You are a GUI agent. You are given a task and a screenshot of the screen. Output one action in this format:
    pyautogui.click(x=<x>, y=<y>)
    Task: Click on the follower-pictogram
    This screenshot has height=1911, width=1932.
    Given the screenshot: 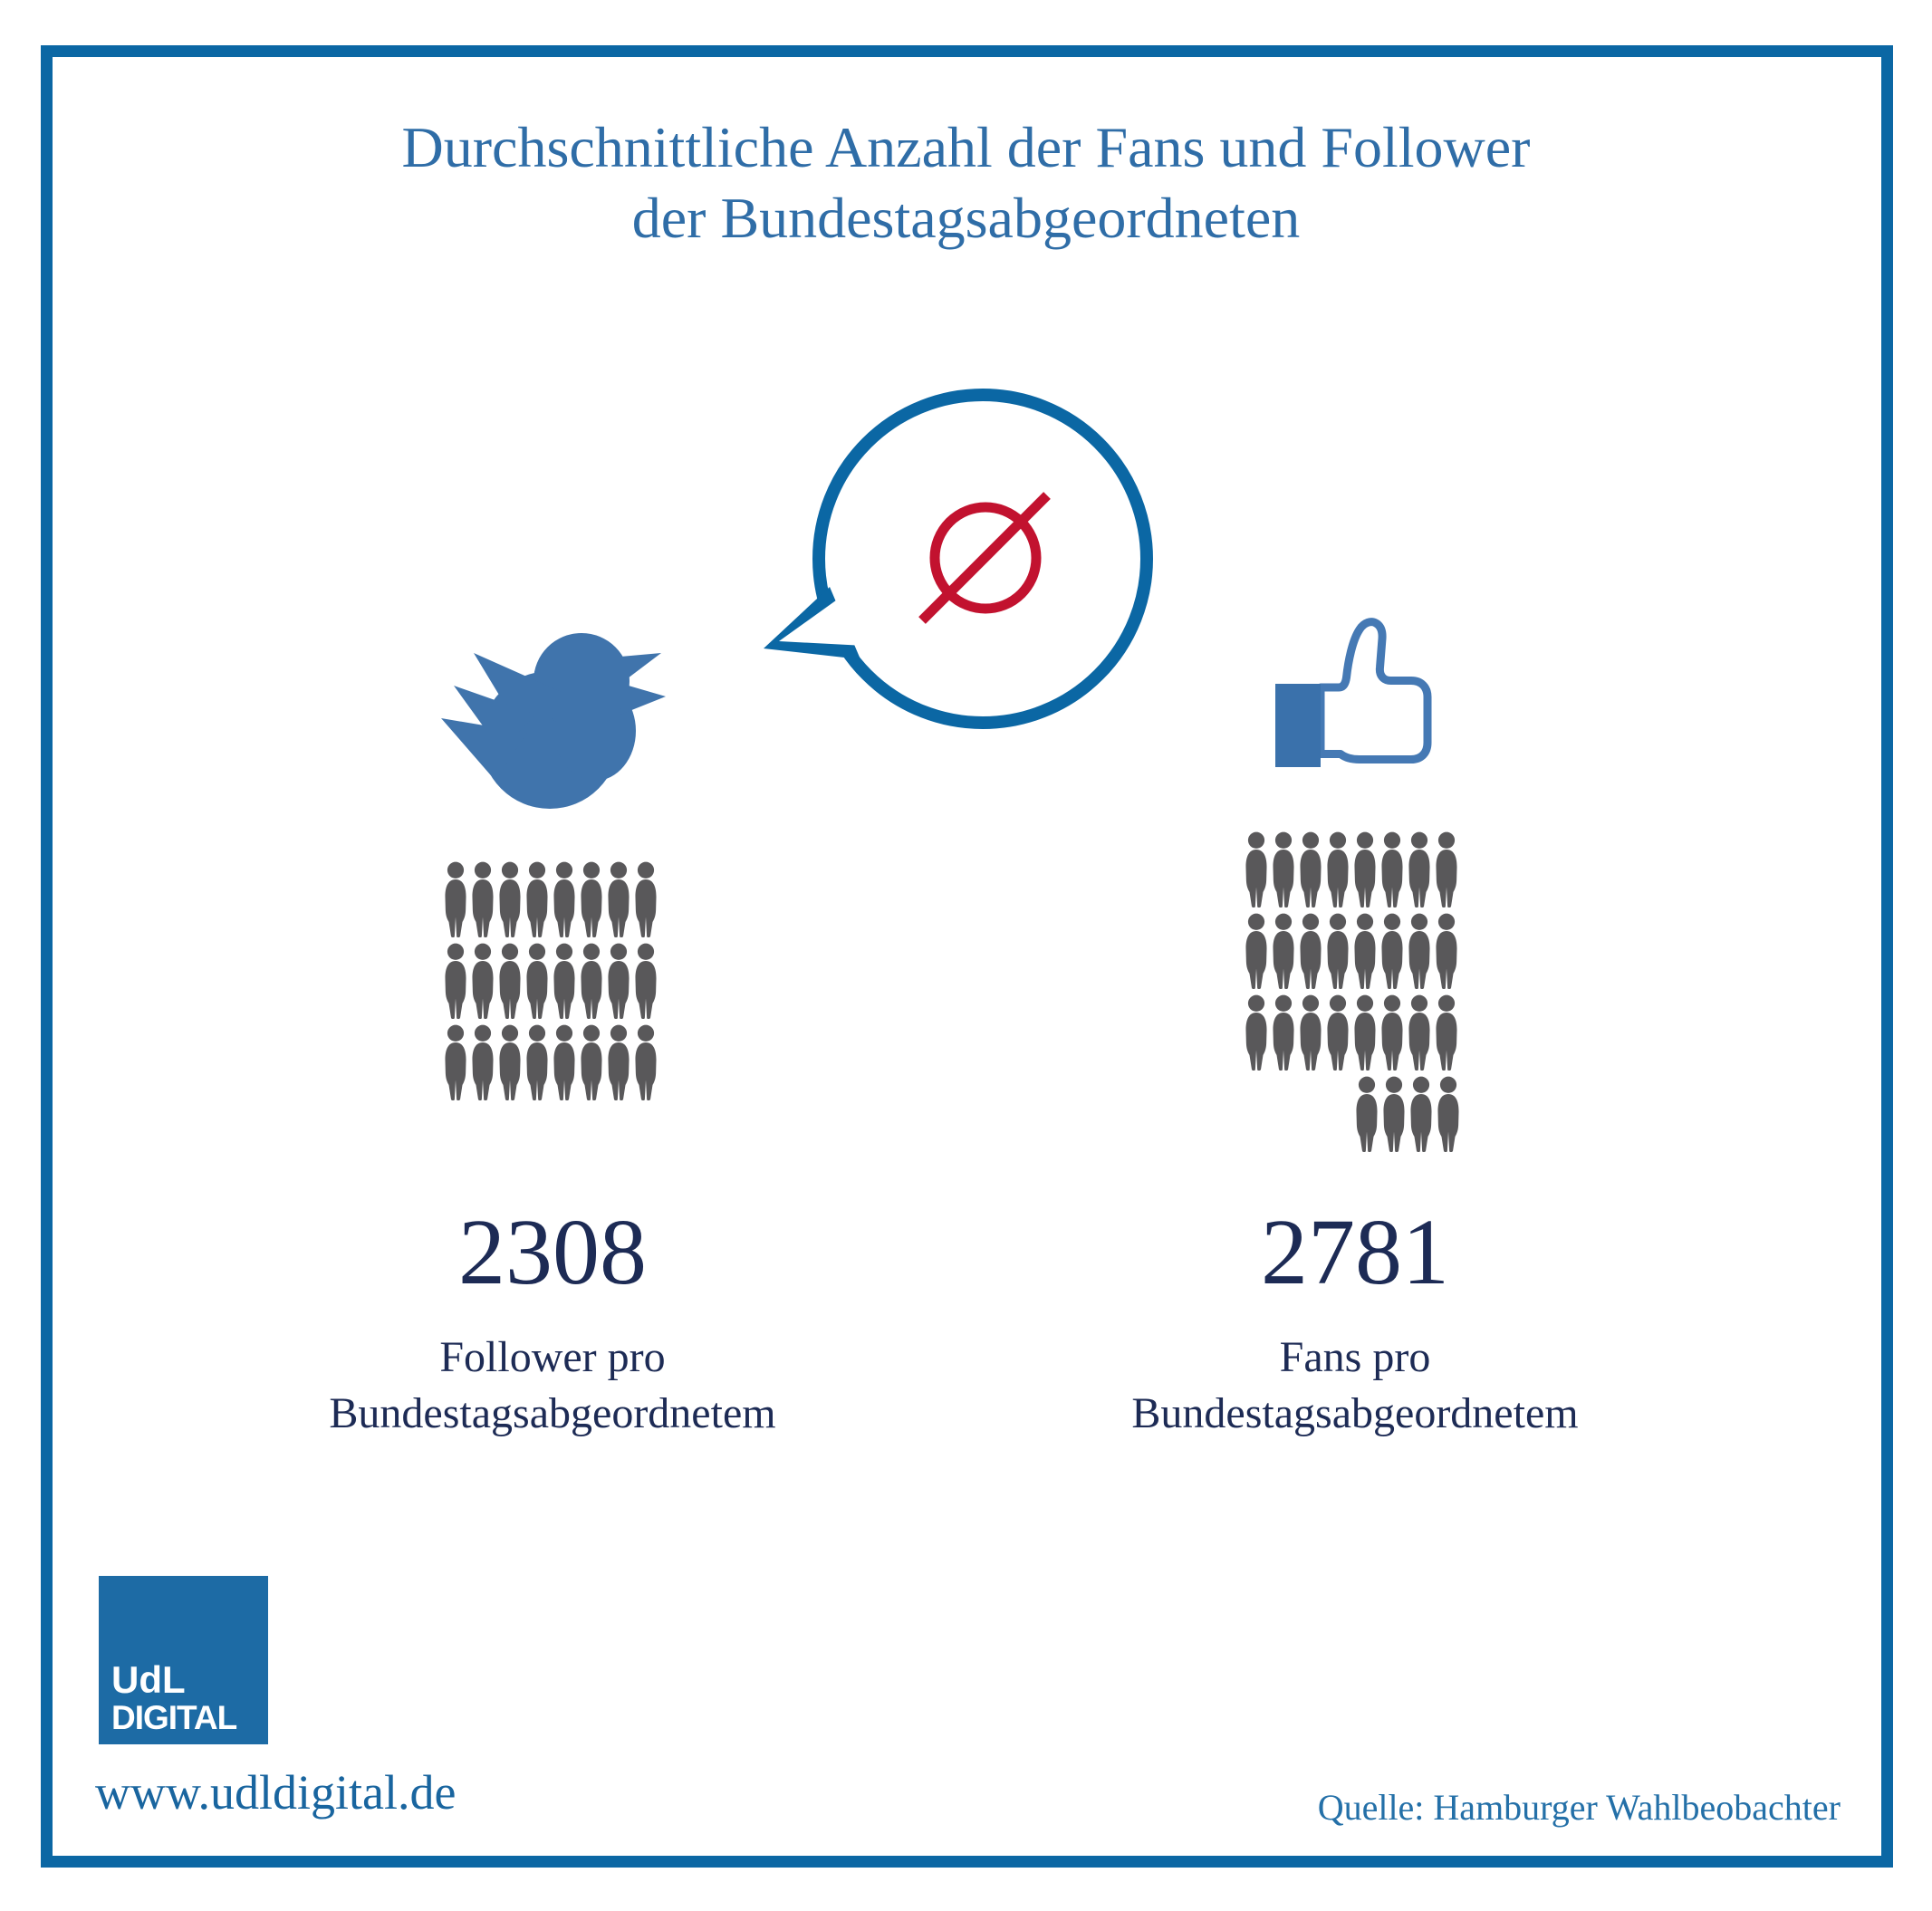 What is the action you would take?
    pyautogui.click(x=551, y=983)
    